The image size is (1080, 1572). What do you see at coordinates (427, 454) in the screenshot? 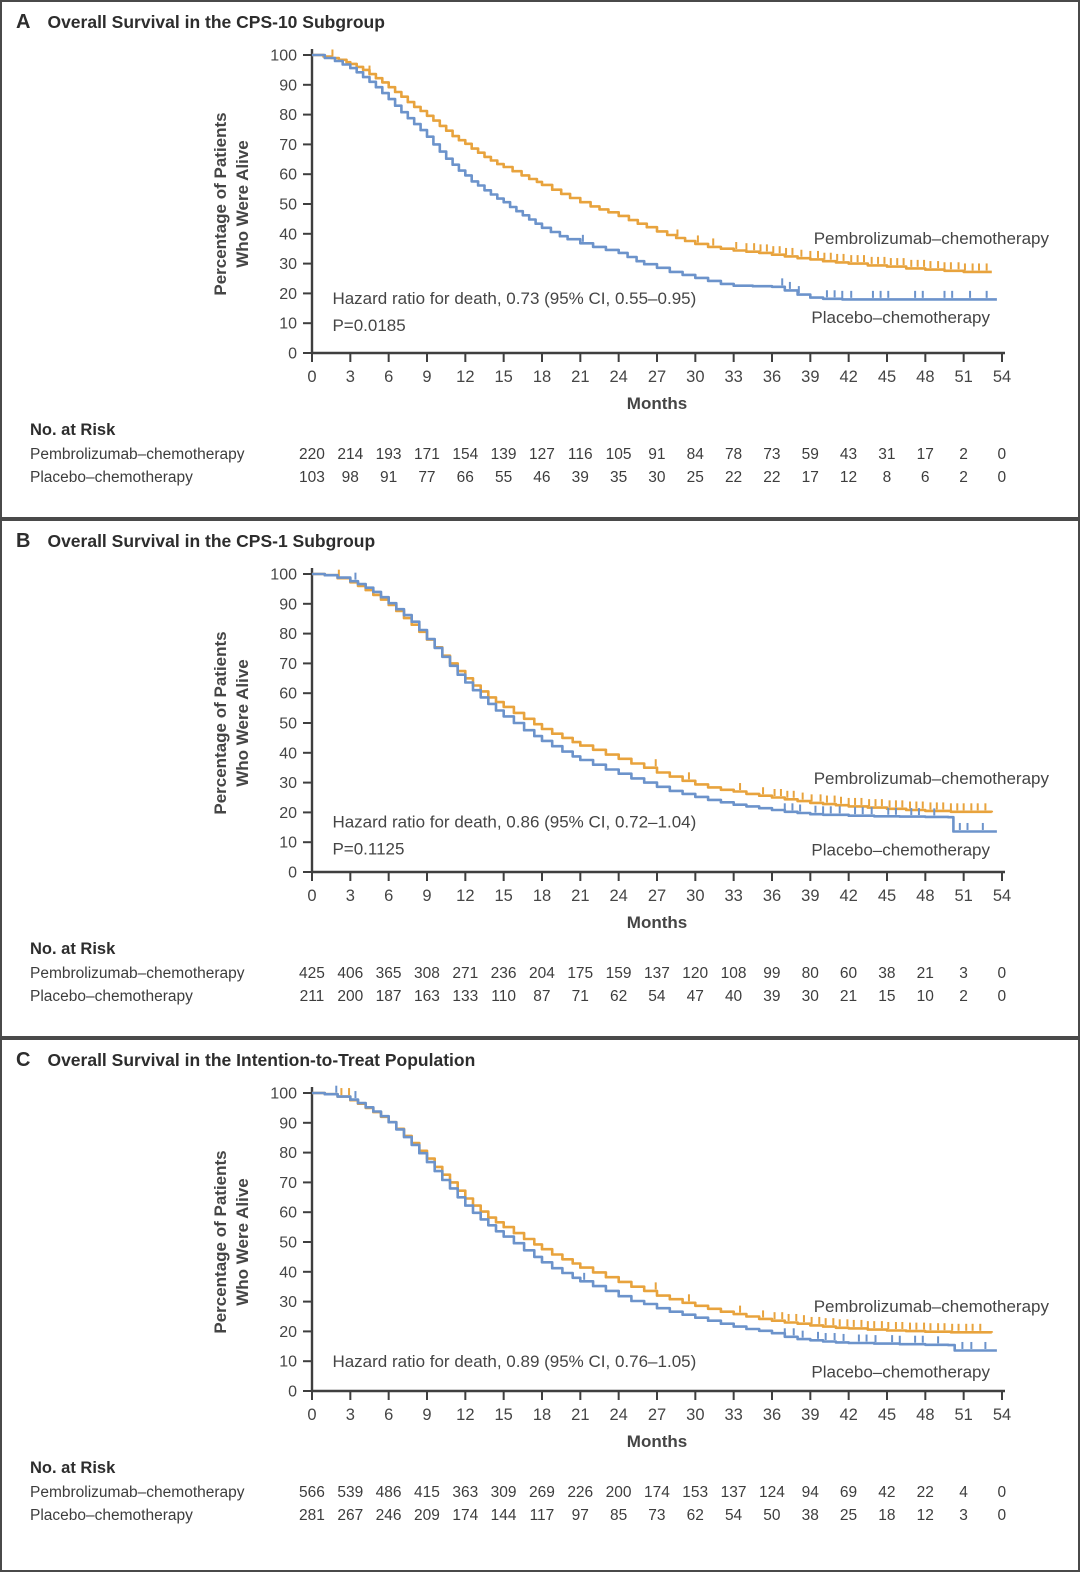
I see `risk-count: 171` at bounding box center [427, 454].